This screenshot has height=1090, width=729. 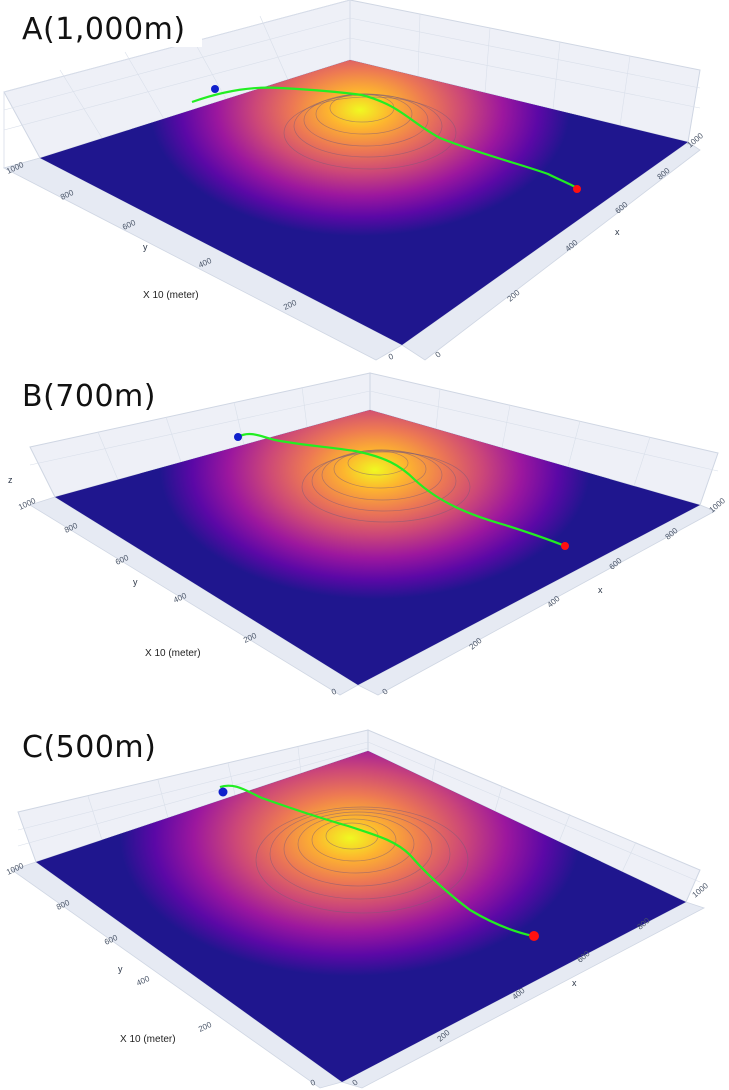 What do you see at coordinates (145, 247) in the screenshot?
I see `y-axis-label-a: y` at bounding box center [145, 247].